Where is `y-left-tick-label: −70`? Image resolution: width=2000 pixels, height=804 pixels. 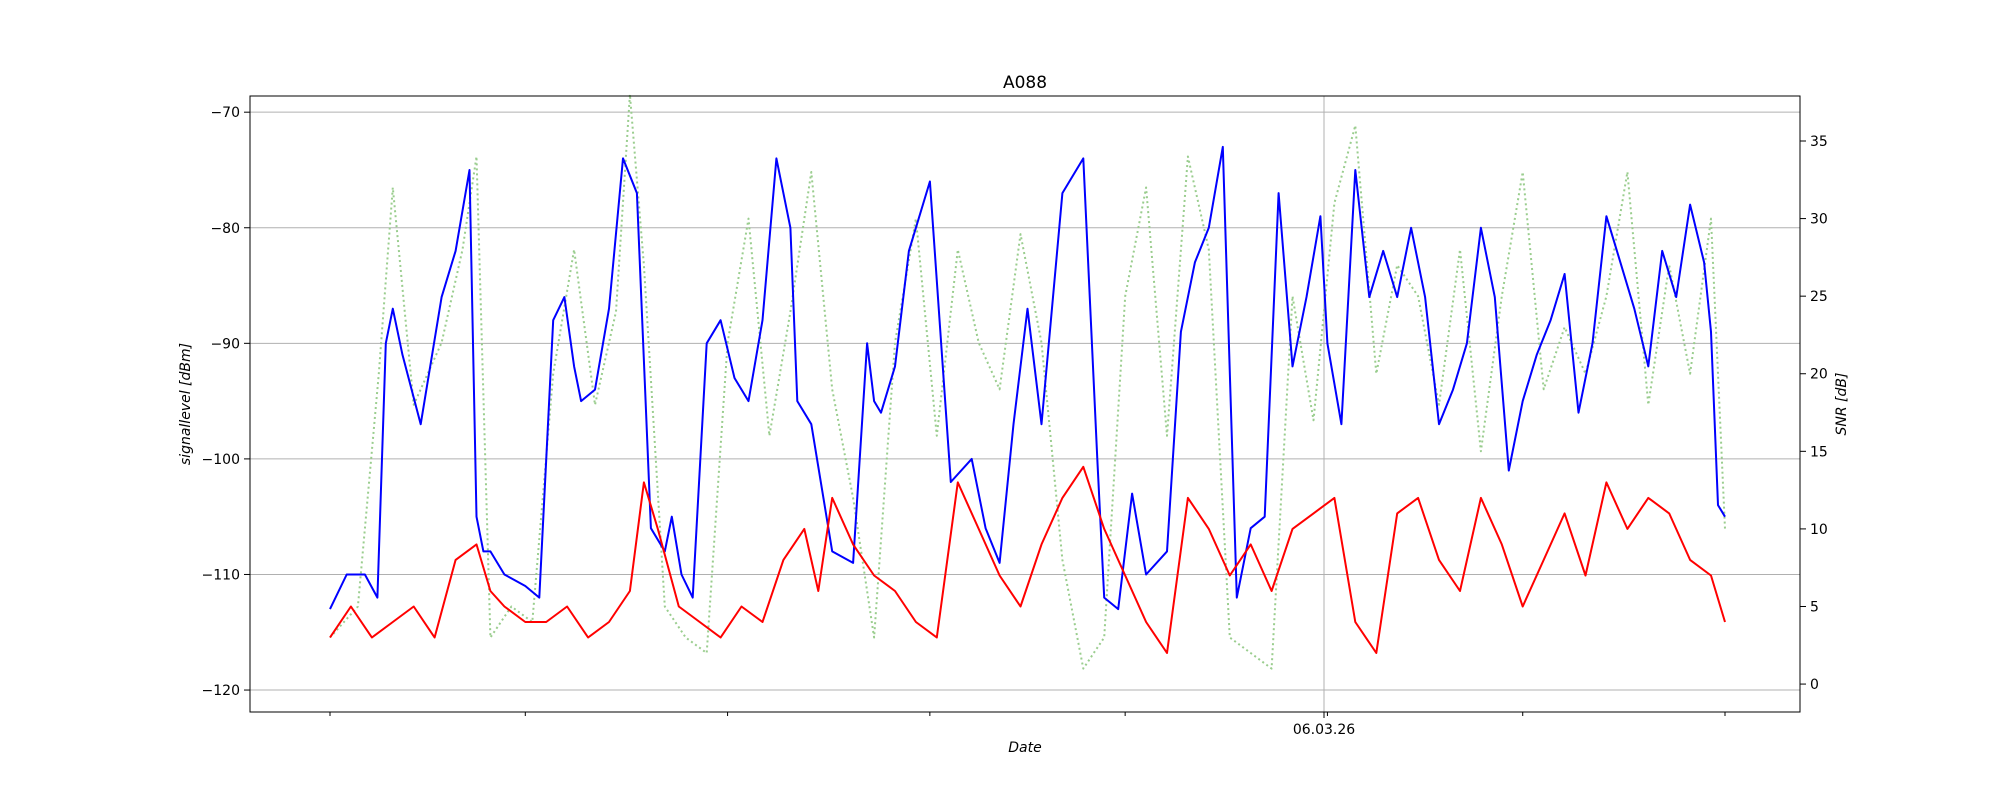 y-left-tick-label: −70 is located at coordinates (225, 113).